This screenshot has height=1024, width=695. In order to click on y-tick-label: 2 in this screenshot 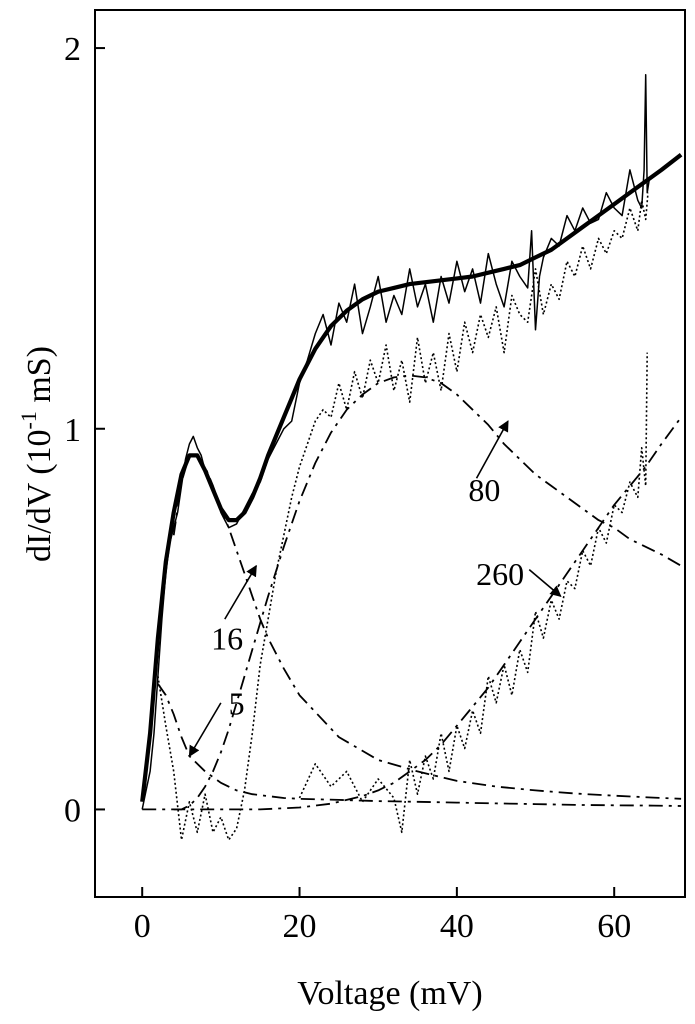, I will do `click(72, 49)`.